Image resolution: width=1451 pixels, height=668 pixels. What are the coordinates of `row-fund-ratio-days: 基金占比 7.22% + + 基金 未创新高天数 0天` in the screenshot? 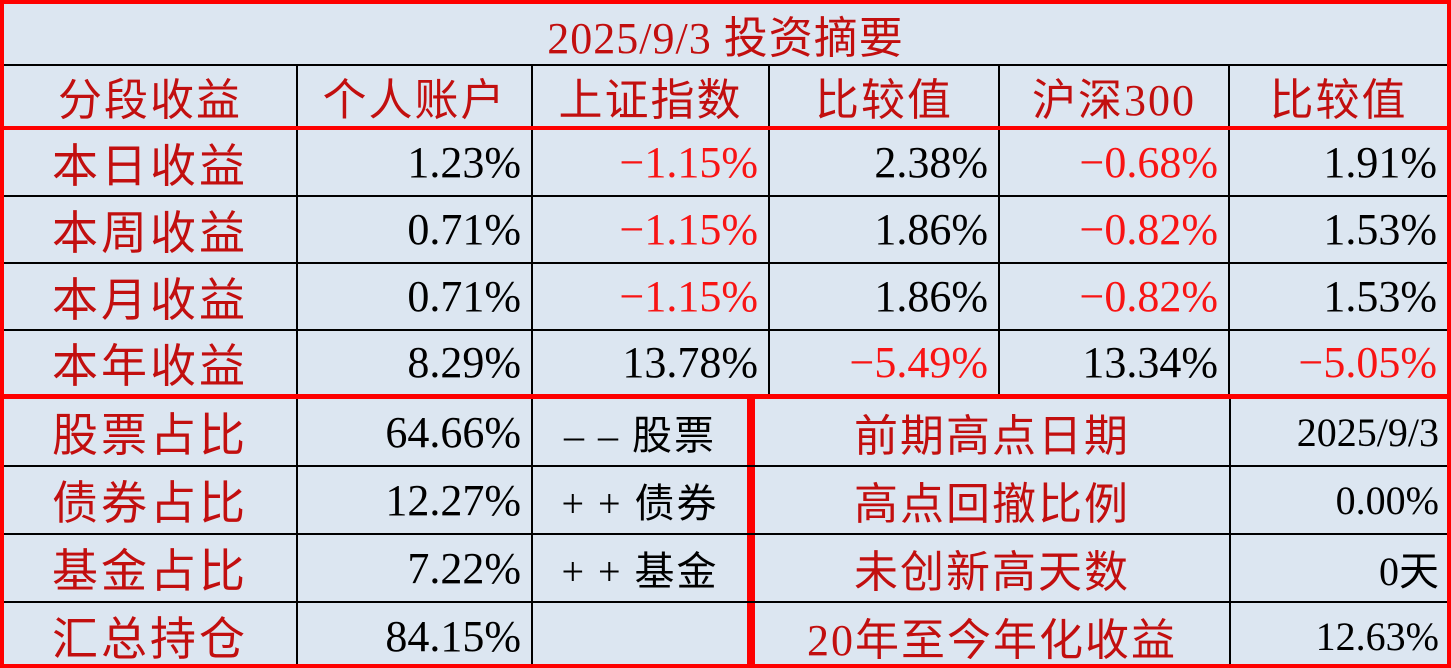 It's located at (725, 569).